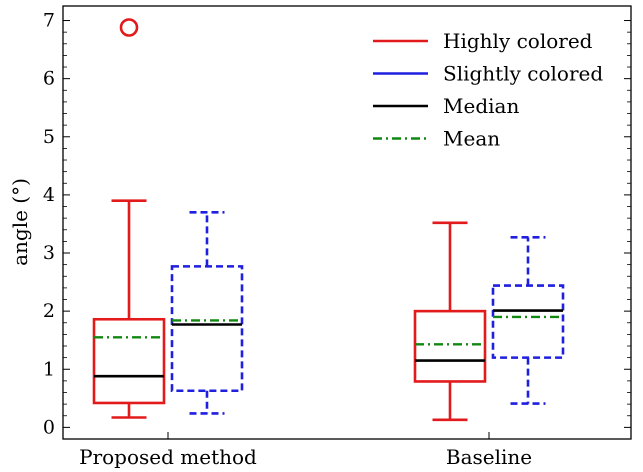 Image resolution: width=643 pixels, height=472 pixels. I want to click on category-labels: Proposed method Baseline, so click(305, 450).